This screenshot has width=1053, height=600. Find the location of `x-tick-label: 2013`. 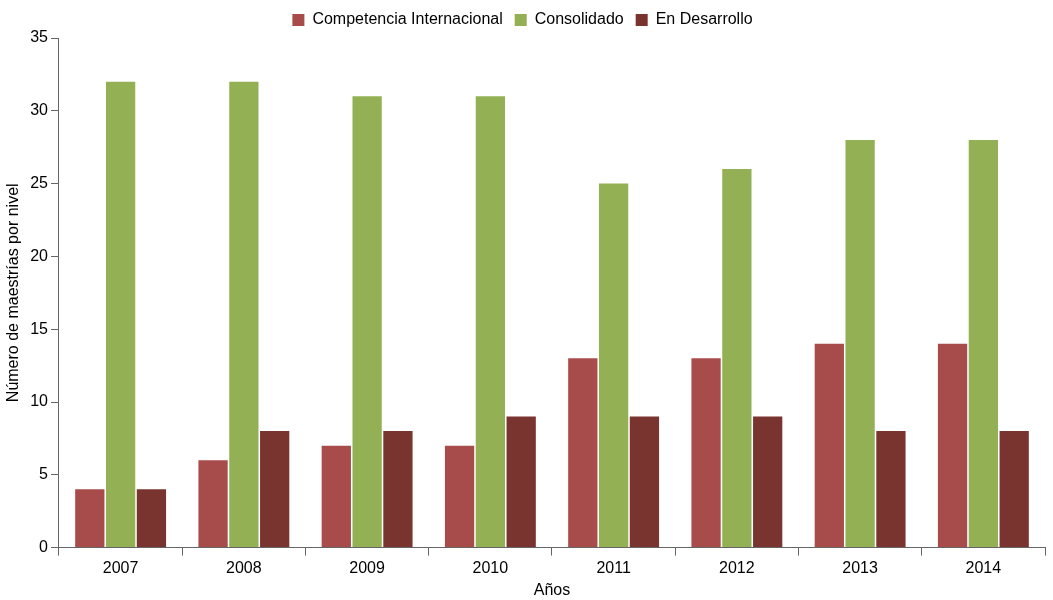

x-tick-label: 2013 is located at coordinates (860, 567).